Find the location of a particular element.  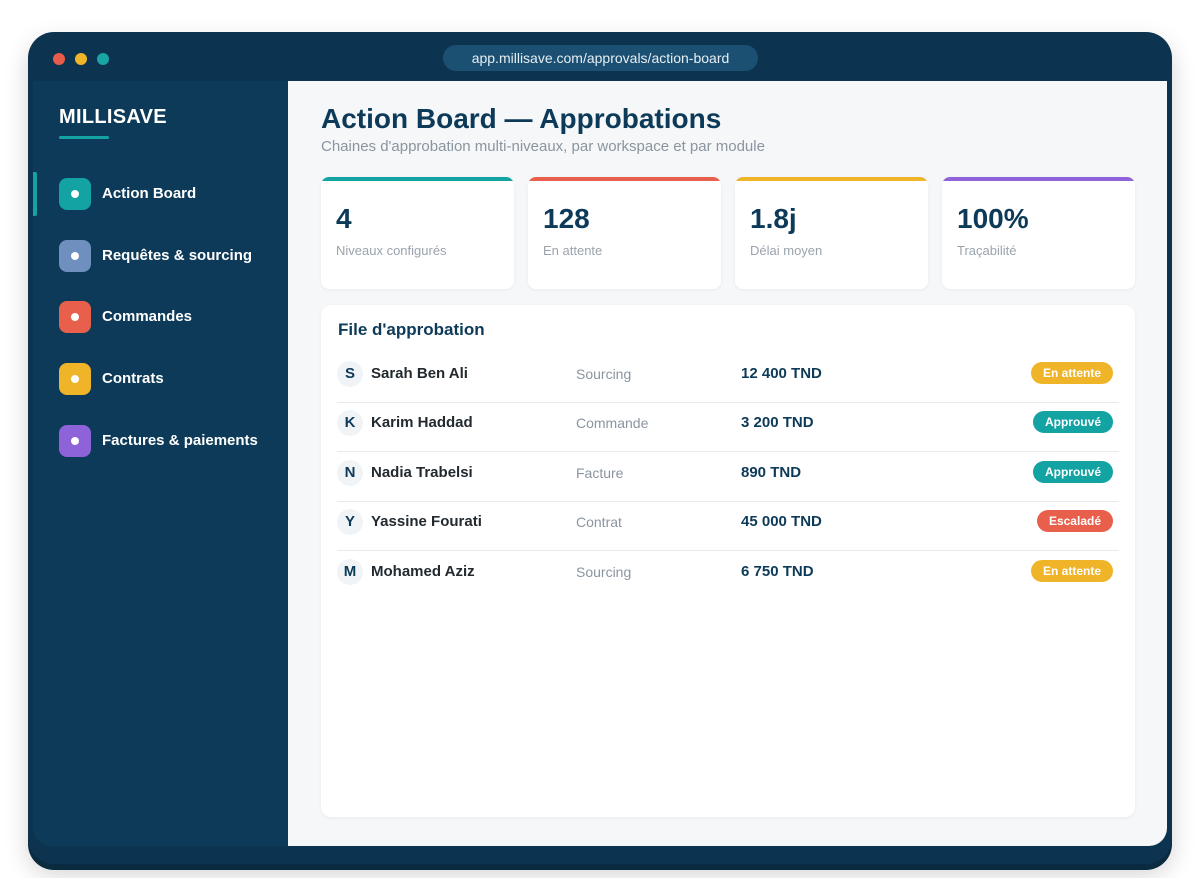

active-indicator is located at coordinates (35, 194).